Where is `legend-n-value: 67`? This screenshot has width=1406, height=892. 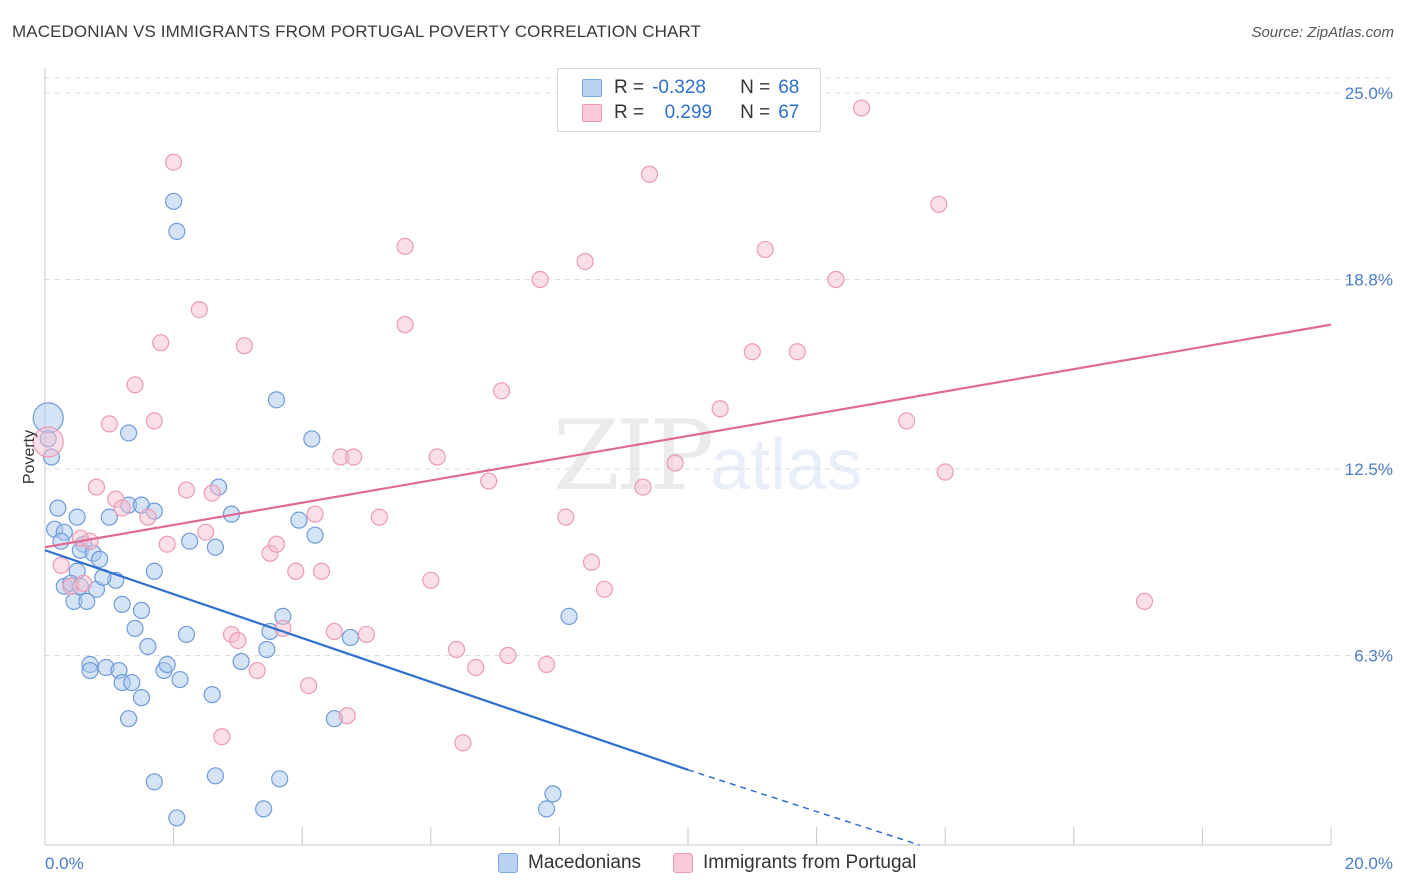 legend-n-value: 67 is located at coordinates (789, 112).